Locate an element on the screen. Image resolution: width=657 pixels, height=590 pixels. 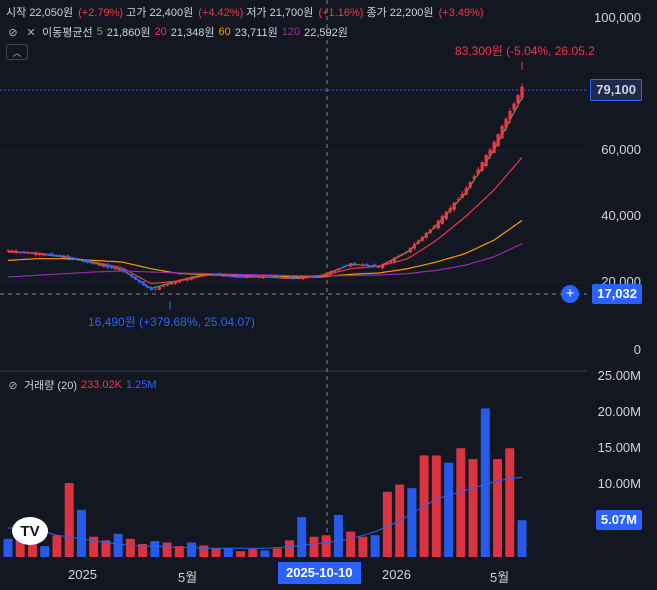
volume-legend: ⊘ 거래량 (20) 233.02K 1.25M is located at coordinates (81, 385).